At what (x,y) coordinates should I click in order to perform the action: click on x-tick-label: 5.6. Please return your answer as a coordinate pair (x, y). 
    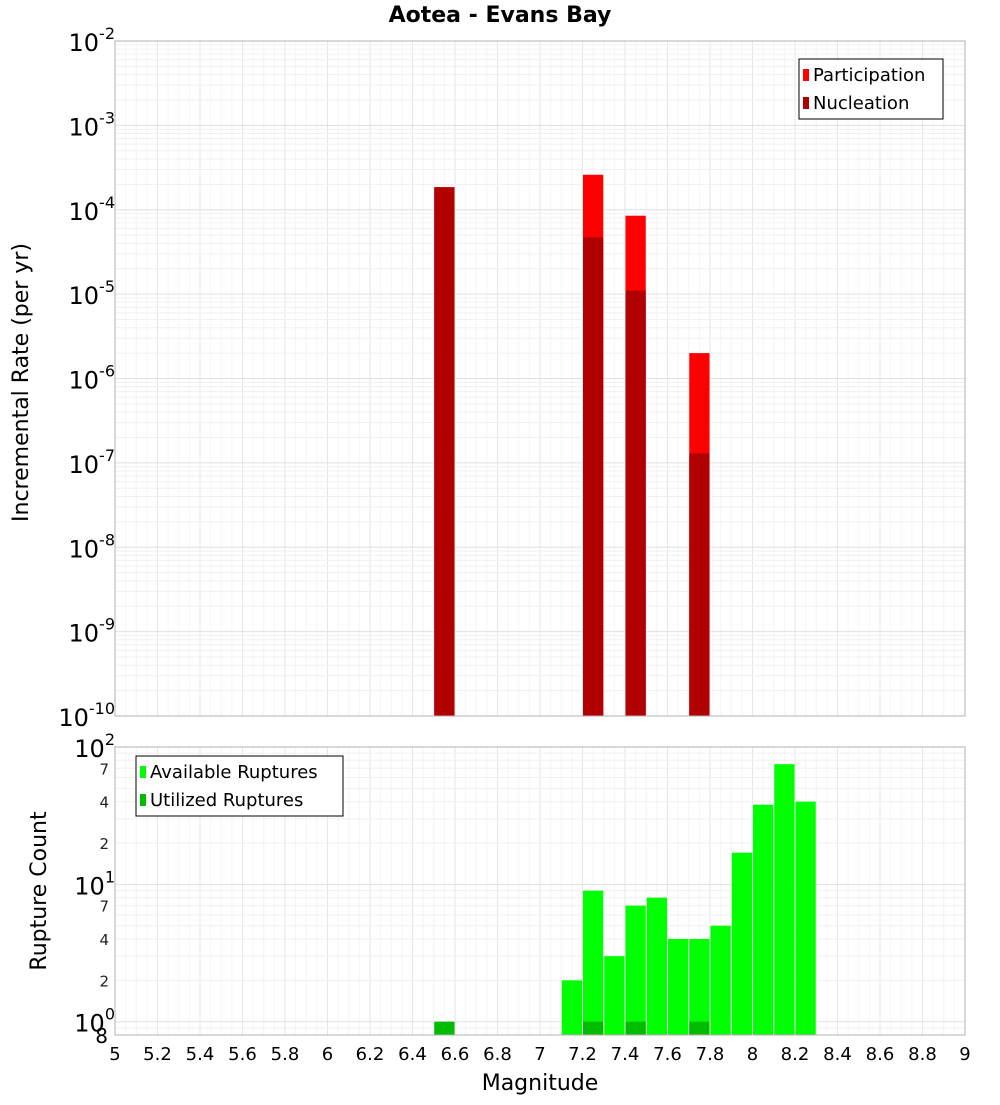
    Looking at the image, I should click on (242, 1054).